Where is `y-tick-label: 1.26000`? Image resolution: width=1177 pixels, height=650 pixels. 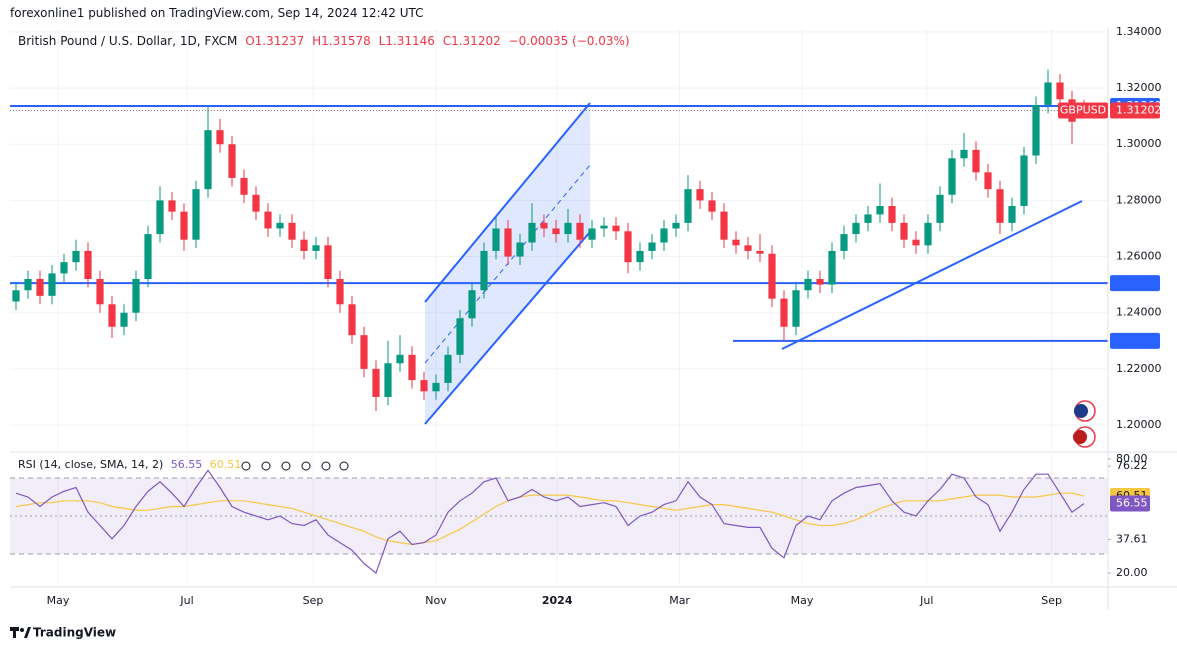 y-tick-label: 1.26000 is located at coordinates (1139, 256).